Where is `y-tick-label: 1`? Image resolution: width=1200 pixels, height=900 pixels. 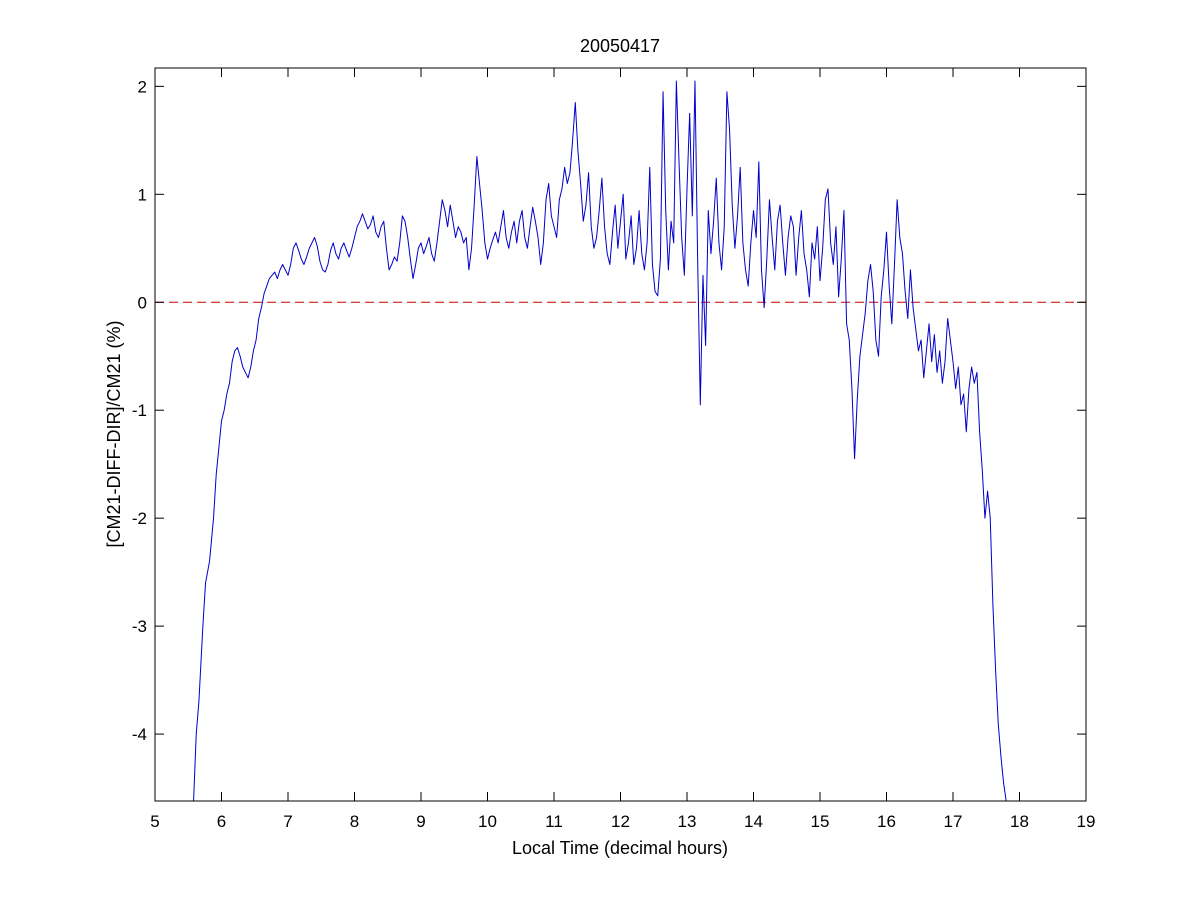
y-tick-label: 1 is located at coordinates (142, 194).